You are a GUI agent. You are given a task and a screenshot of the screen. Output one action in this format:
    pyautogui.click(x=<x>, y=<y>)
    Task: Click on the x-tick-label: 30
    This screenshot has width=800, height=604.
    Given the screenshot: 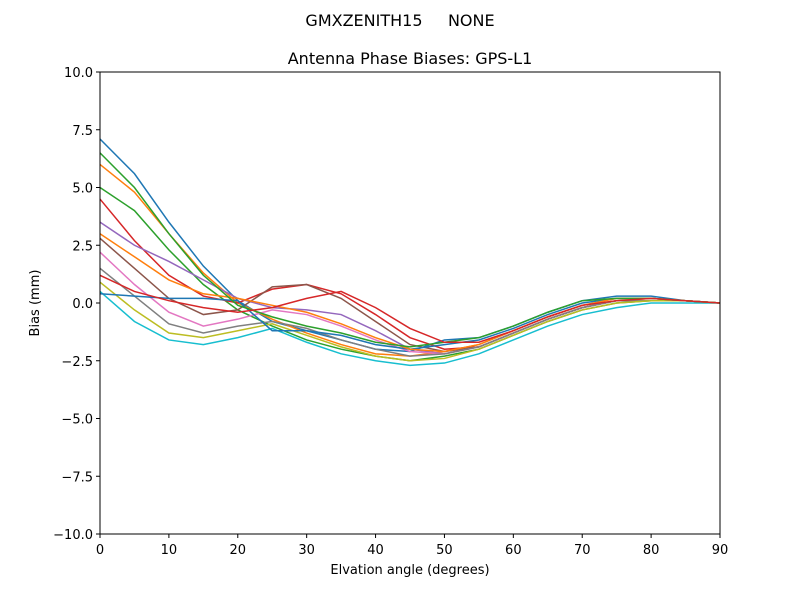 What is the action you would take?
    pyautogui.click(x=306, y=550)
    